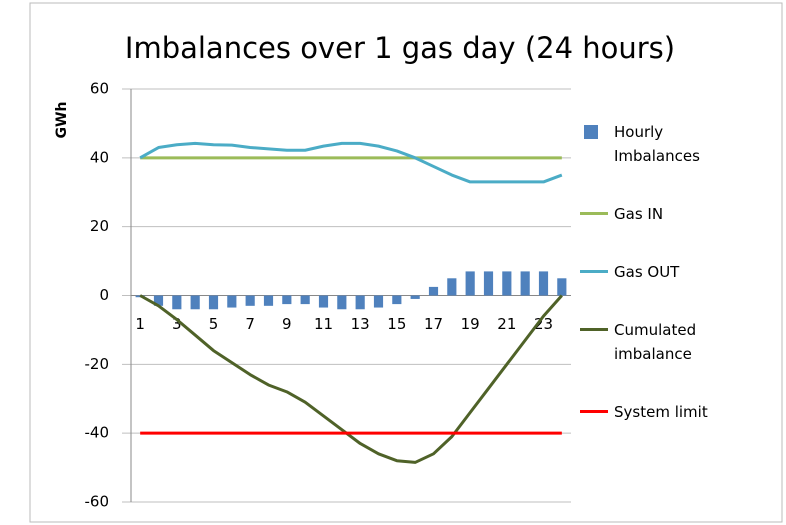 The image size is (786, 525). I want to click on legend-item: Gas IN, so click(680, 214).